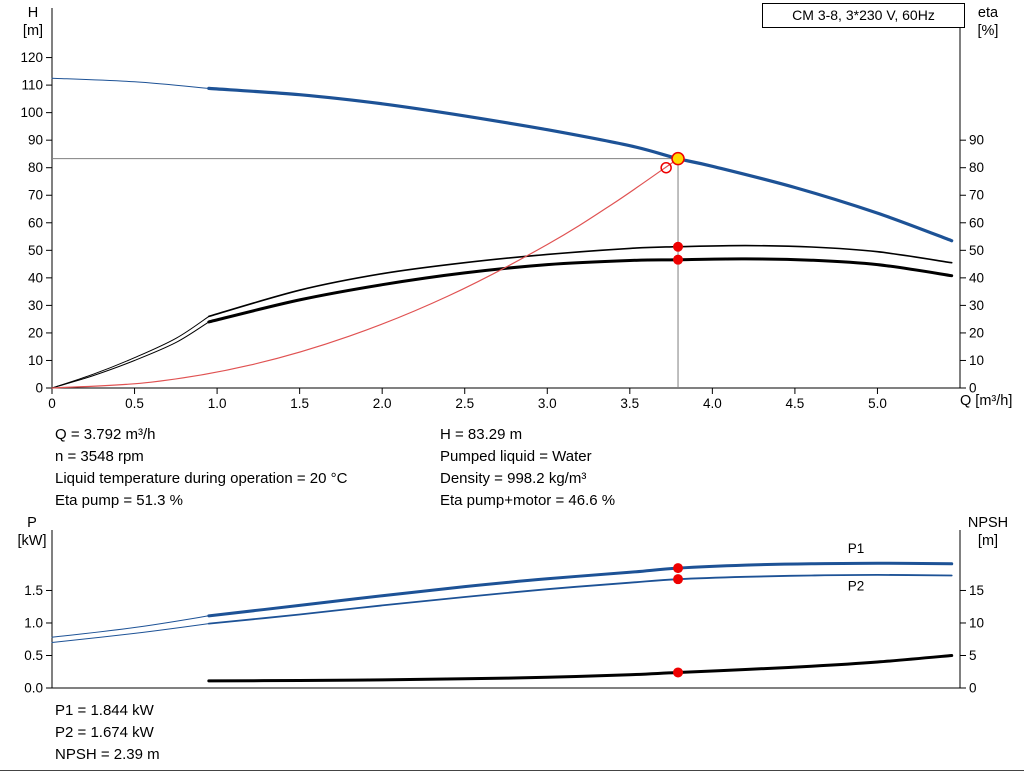 The image size is (1024, 781). What do you see at coordinates (35, 305) in the screenshot?
I see `y-tick-label: 30` at bounding box center [35, 305].